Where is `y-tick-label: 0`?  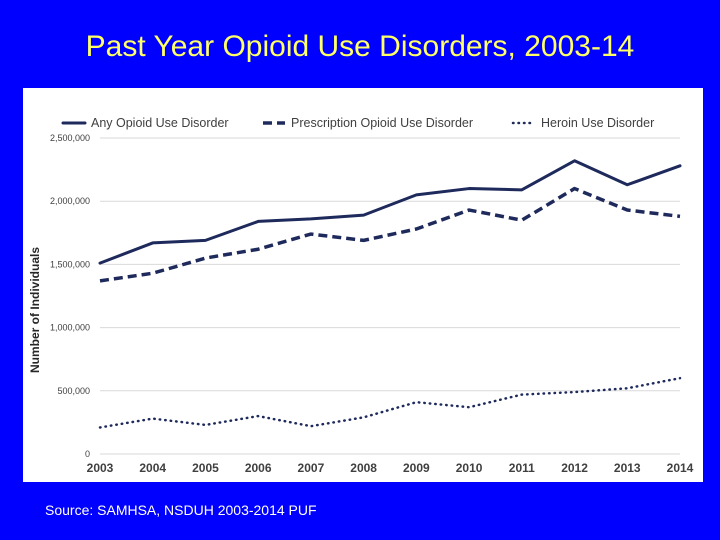
y-tick-label: 0 is located at coordinates (87, 454).